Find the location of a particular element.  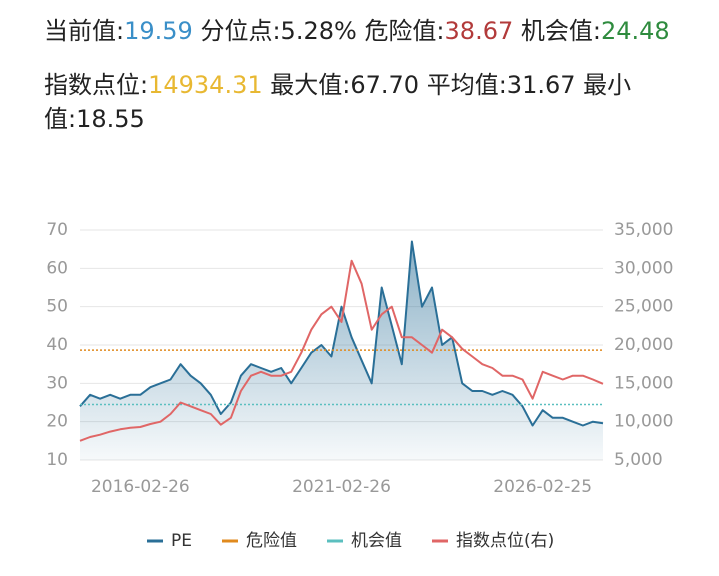

y2-tick-label: 35,000 is located at coordinates (643, 230).